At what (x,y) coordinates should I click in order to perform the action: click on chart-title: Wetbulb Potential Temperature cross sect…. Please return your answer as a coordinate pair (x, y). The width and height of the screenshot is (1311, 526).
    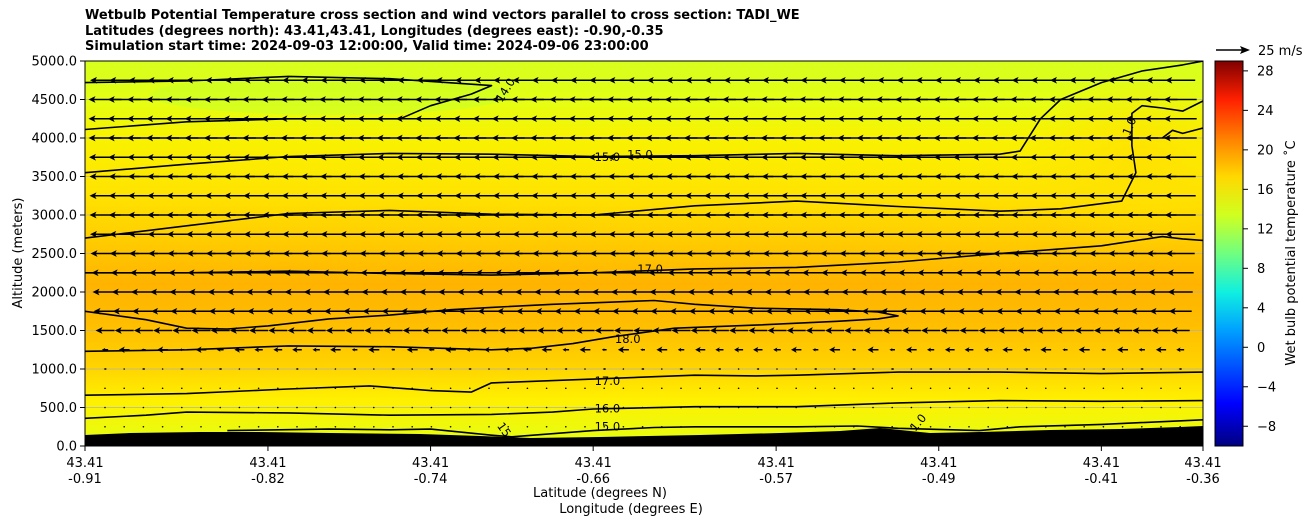
    Looking at the image, I should click on (442, 31).